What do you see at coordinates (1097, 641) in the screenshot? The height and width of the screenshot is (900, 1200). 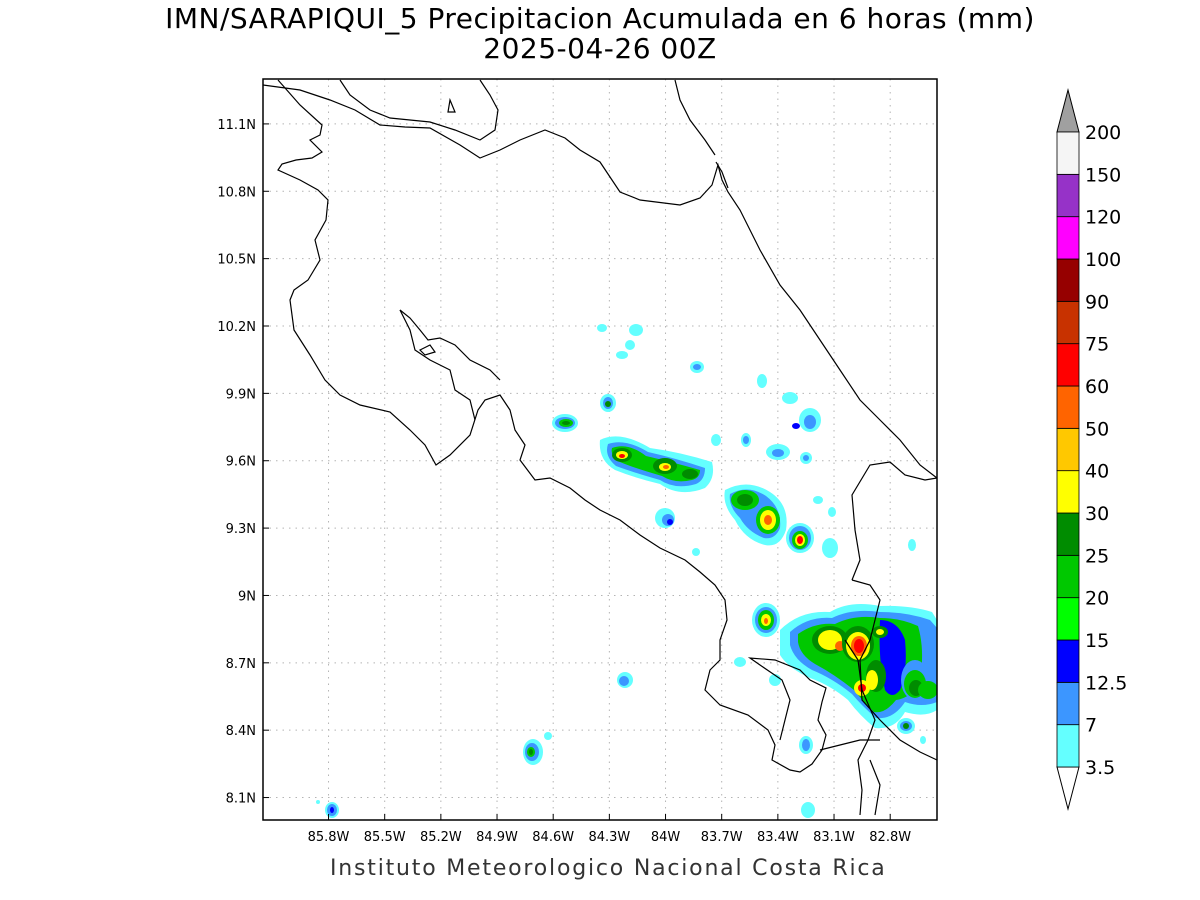 I see `colorbar-label: 15` at bounding box center [1097, 641].